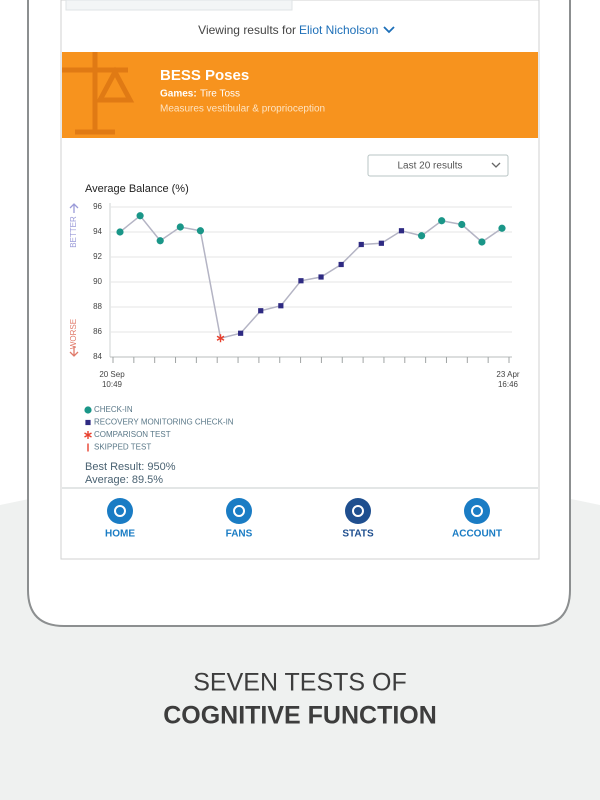 This screenshot has height=800, width=600. What do you see at coordinates (130, 467) in the screenshot?
I see `best-result: Best Result: 950%` at bounding box center [130, 467].